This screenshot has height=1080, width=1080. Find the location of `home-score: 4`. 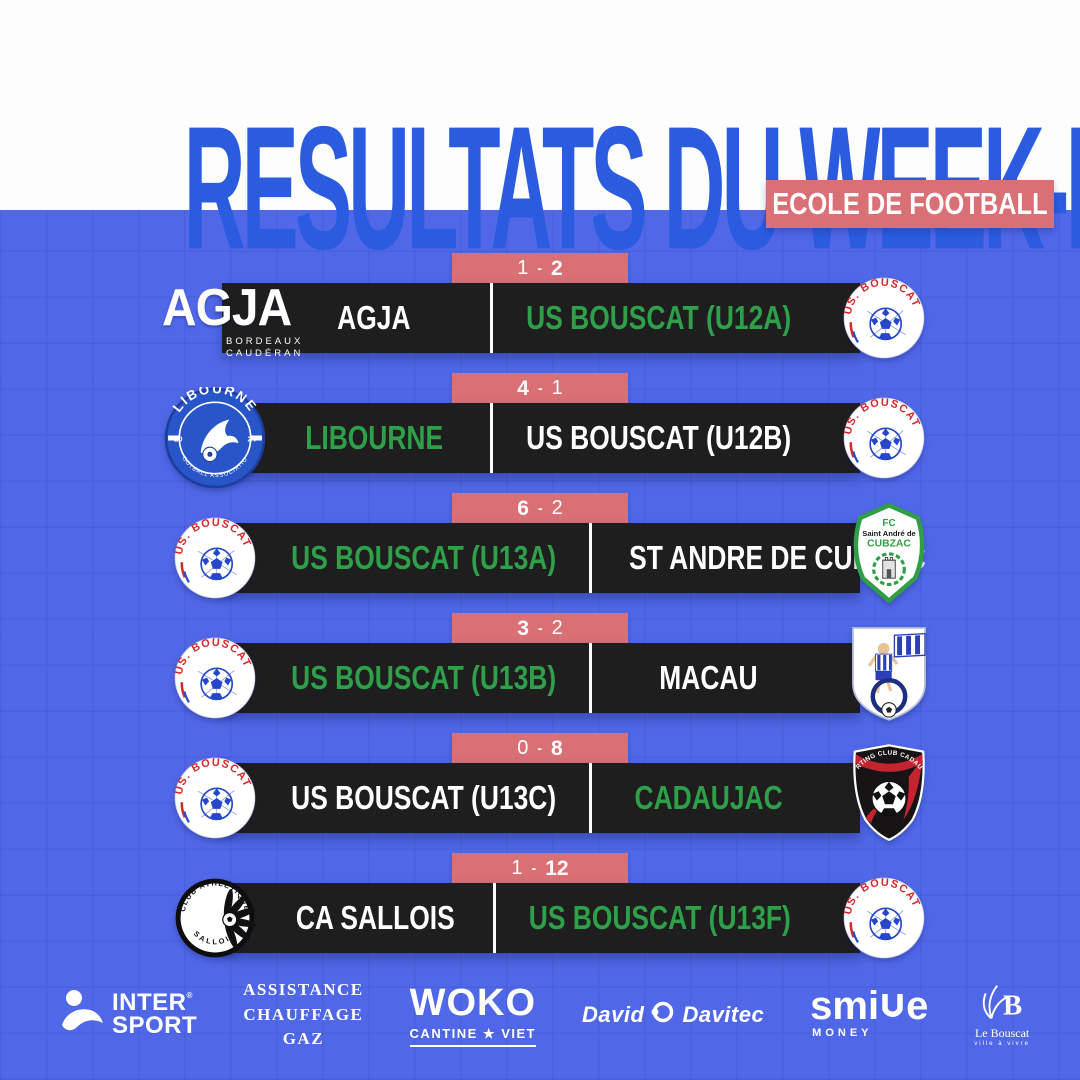

home-score: 4 is located at coordinates (523, 388).